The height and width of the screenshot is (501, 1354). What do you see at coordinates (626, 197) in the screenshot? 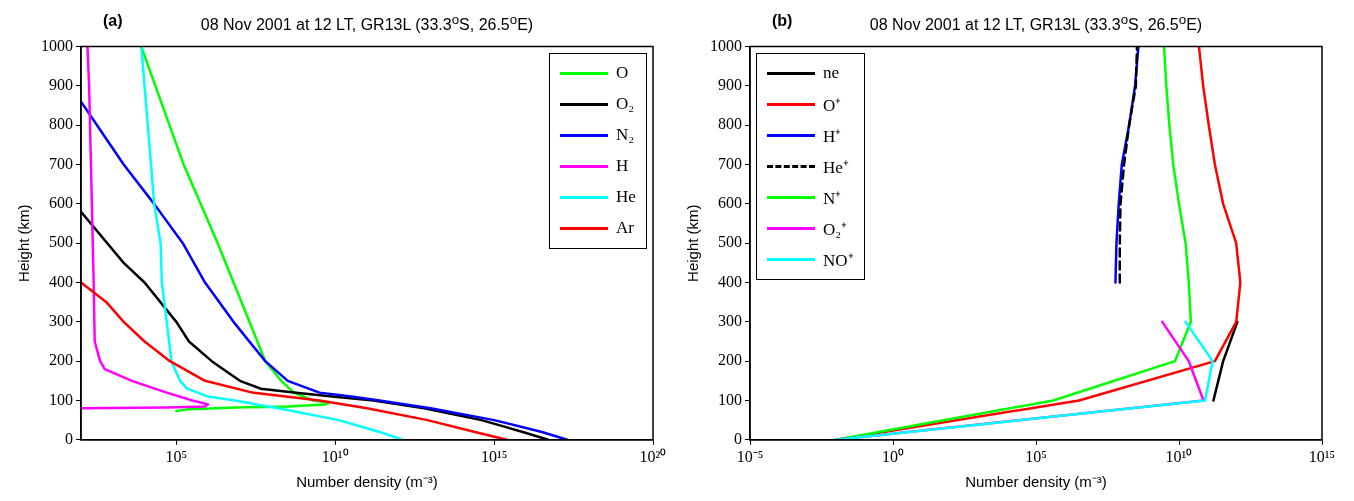
I see `legend-label: He` at bounding box center [626, 197].